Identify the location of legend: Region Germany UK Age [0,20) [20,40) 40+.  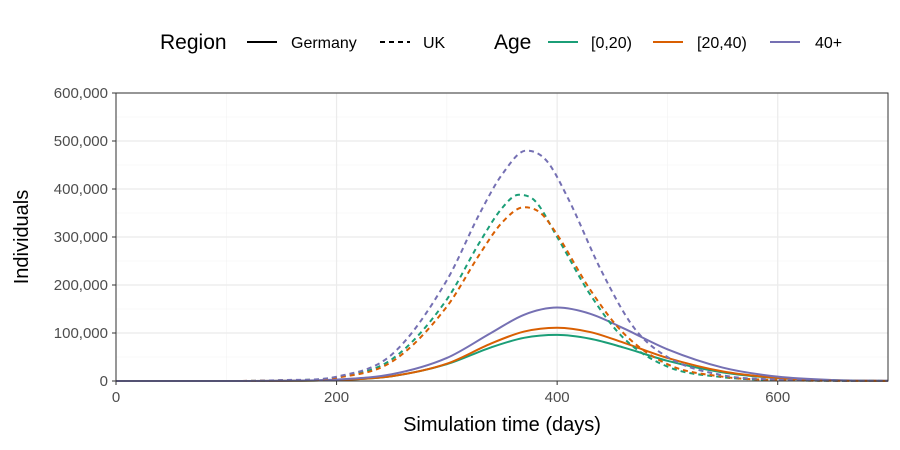
(501, 42).